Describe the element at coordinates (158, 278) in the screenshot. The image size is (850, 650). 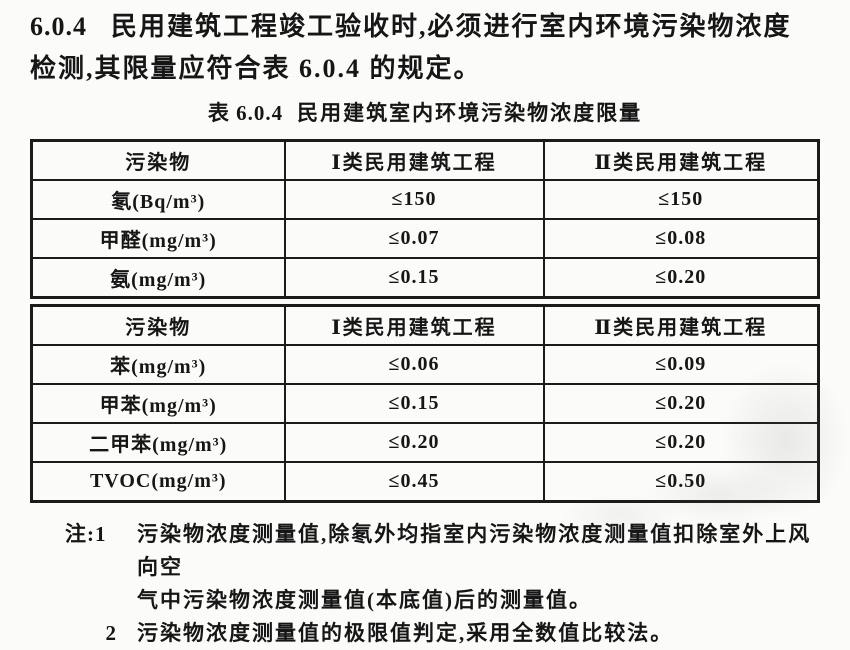
I see `pollutant-name-cell: 氨(mg/m³)` at that location.